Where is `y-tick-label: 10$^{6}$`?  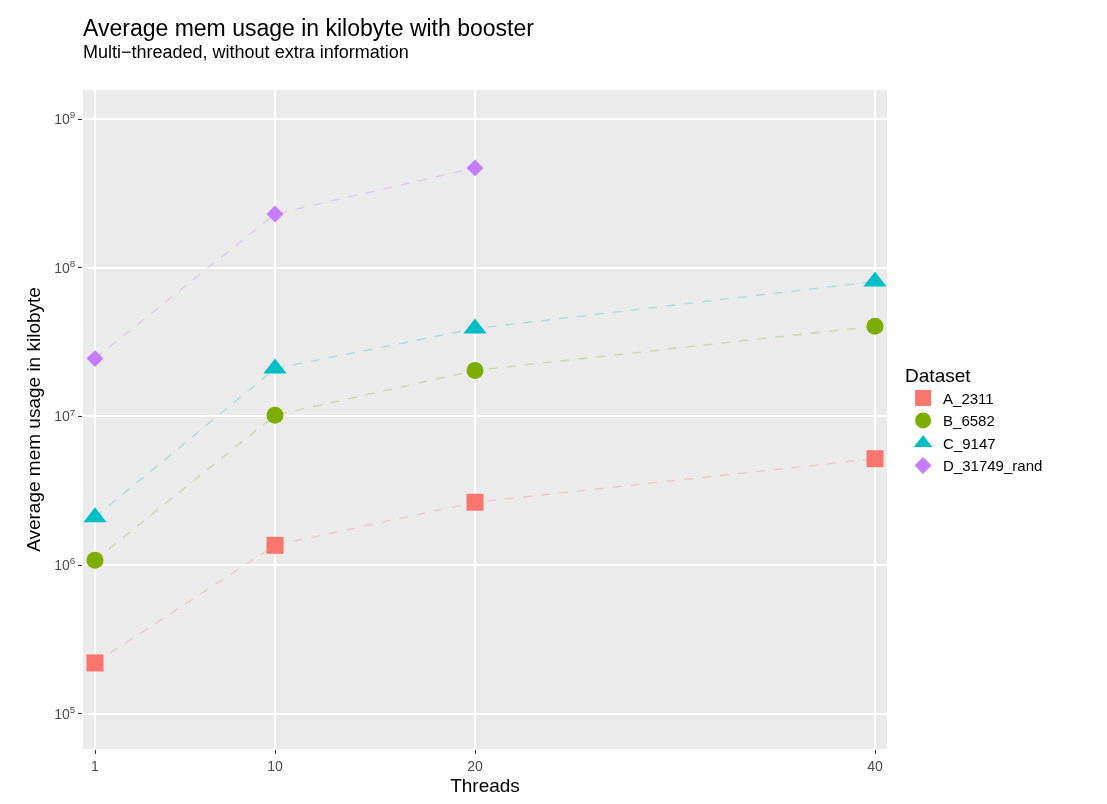
y-tick-label: 10$^{6}$ is located at coordinates (65, 564).